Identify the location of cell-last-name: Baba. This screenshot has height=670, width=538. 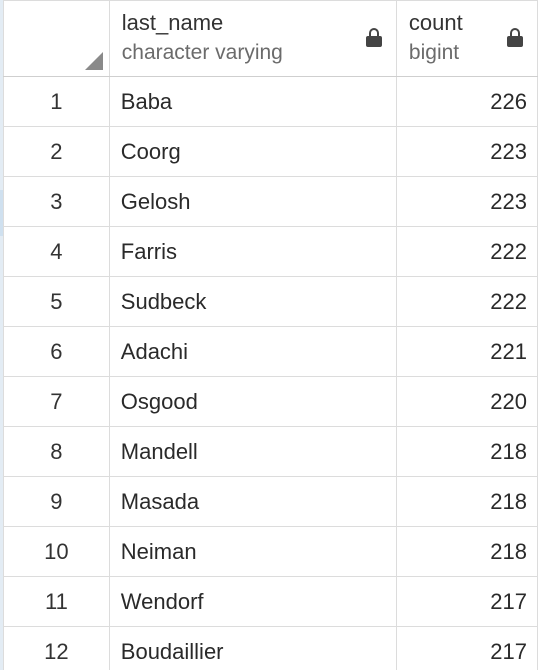
(252, 102).